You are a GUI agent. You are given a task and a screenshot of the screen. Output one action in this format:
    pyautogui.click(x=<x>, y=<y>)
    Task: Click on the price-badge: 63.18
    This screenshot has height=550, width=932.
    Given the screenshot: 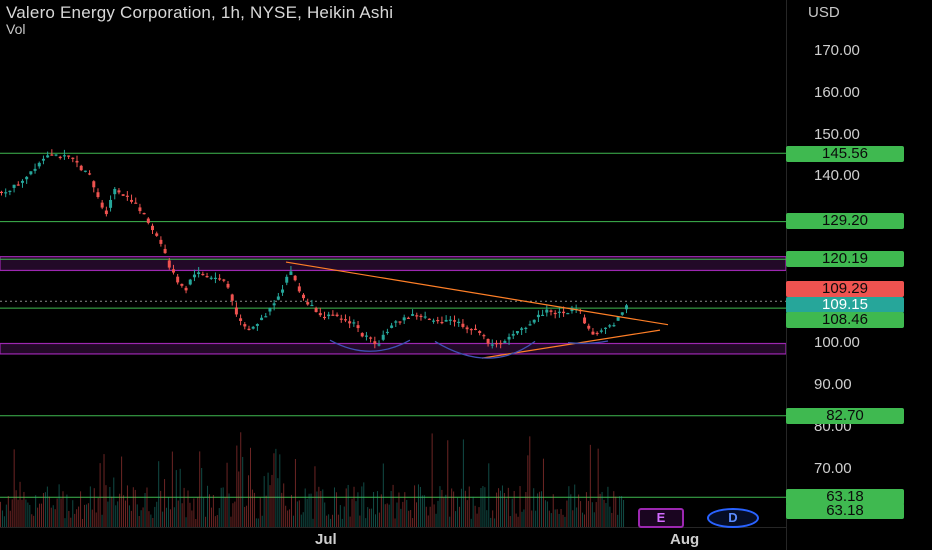 What is the action you would take?
    pyautogui.click(x=845, y=511)
    